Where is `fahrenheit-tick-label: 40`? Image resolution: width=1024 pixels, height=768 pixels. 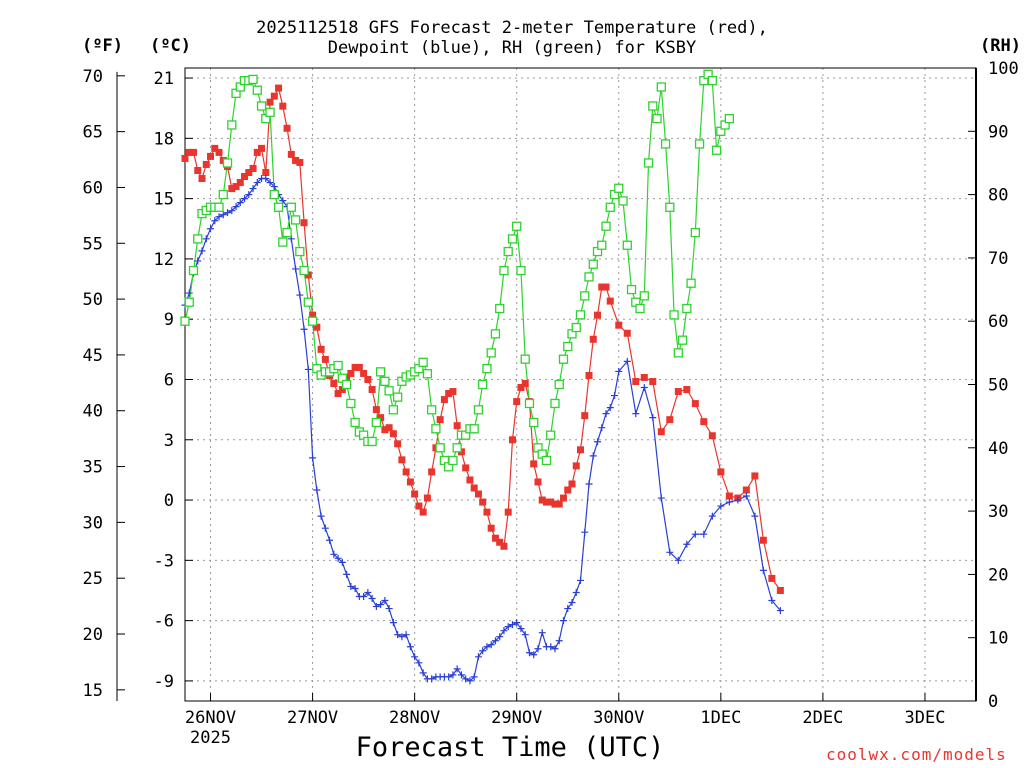 fahrenheit-tick-label: 40 is located at coordinates (93, 412).